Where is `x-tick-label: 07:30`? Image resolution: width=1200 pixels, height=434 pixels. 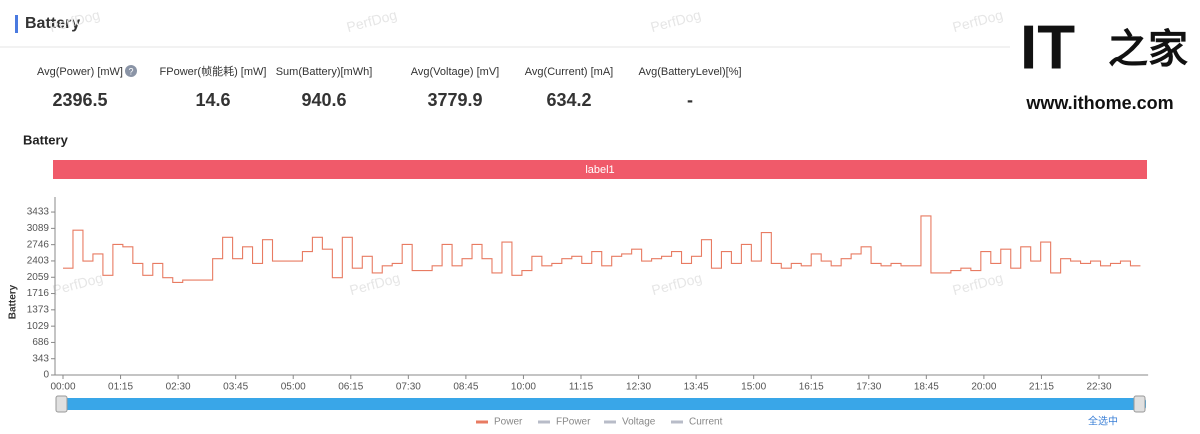 x-tick-label: 07:30 is located at coordinates (408, 387).